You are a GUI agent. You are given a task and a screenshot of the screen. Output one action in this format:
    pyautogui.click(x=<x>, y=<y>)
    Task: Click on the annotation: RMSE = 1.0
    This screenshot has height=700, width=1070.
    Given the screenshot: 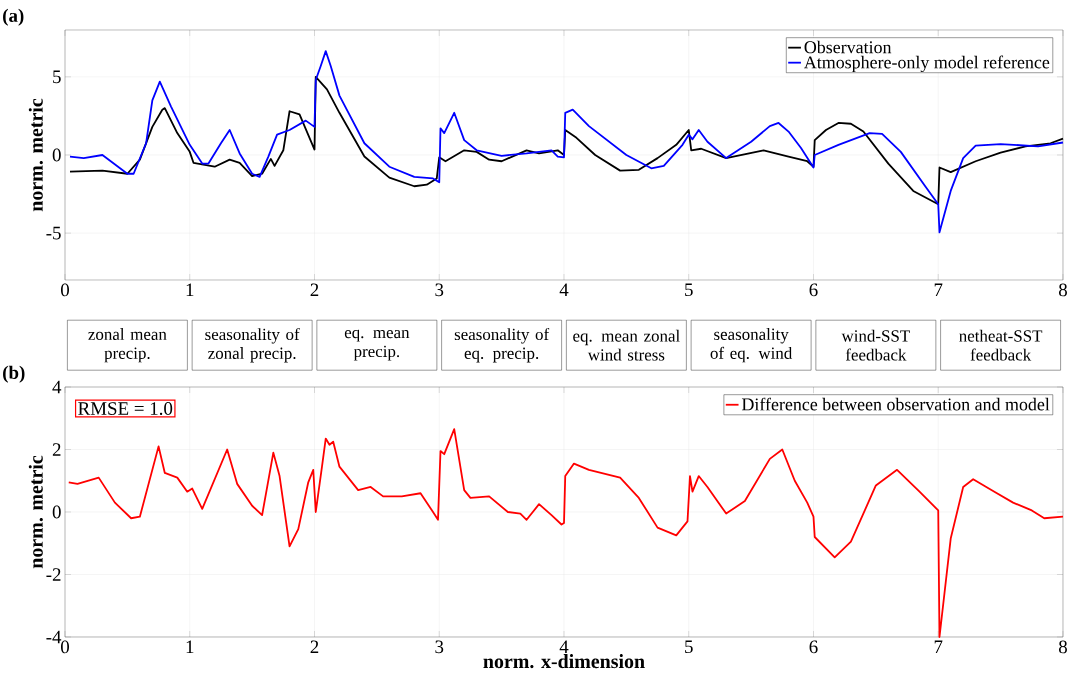 What is the action you would take?
    pyautogui.click(x=125, y=408)
    